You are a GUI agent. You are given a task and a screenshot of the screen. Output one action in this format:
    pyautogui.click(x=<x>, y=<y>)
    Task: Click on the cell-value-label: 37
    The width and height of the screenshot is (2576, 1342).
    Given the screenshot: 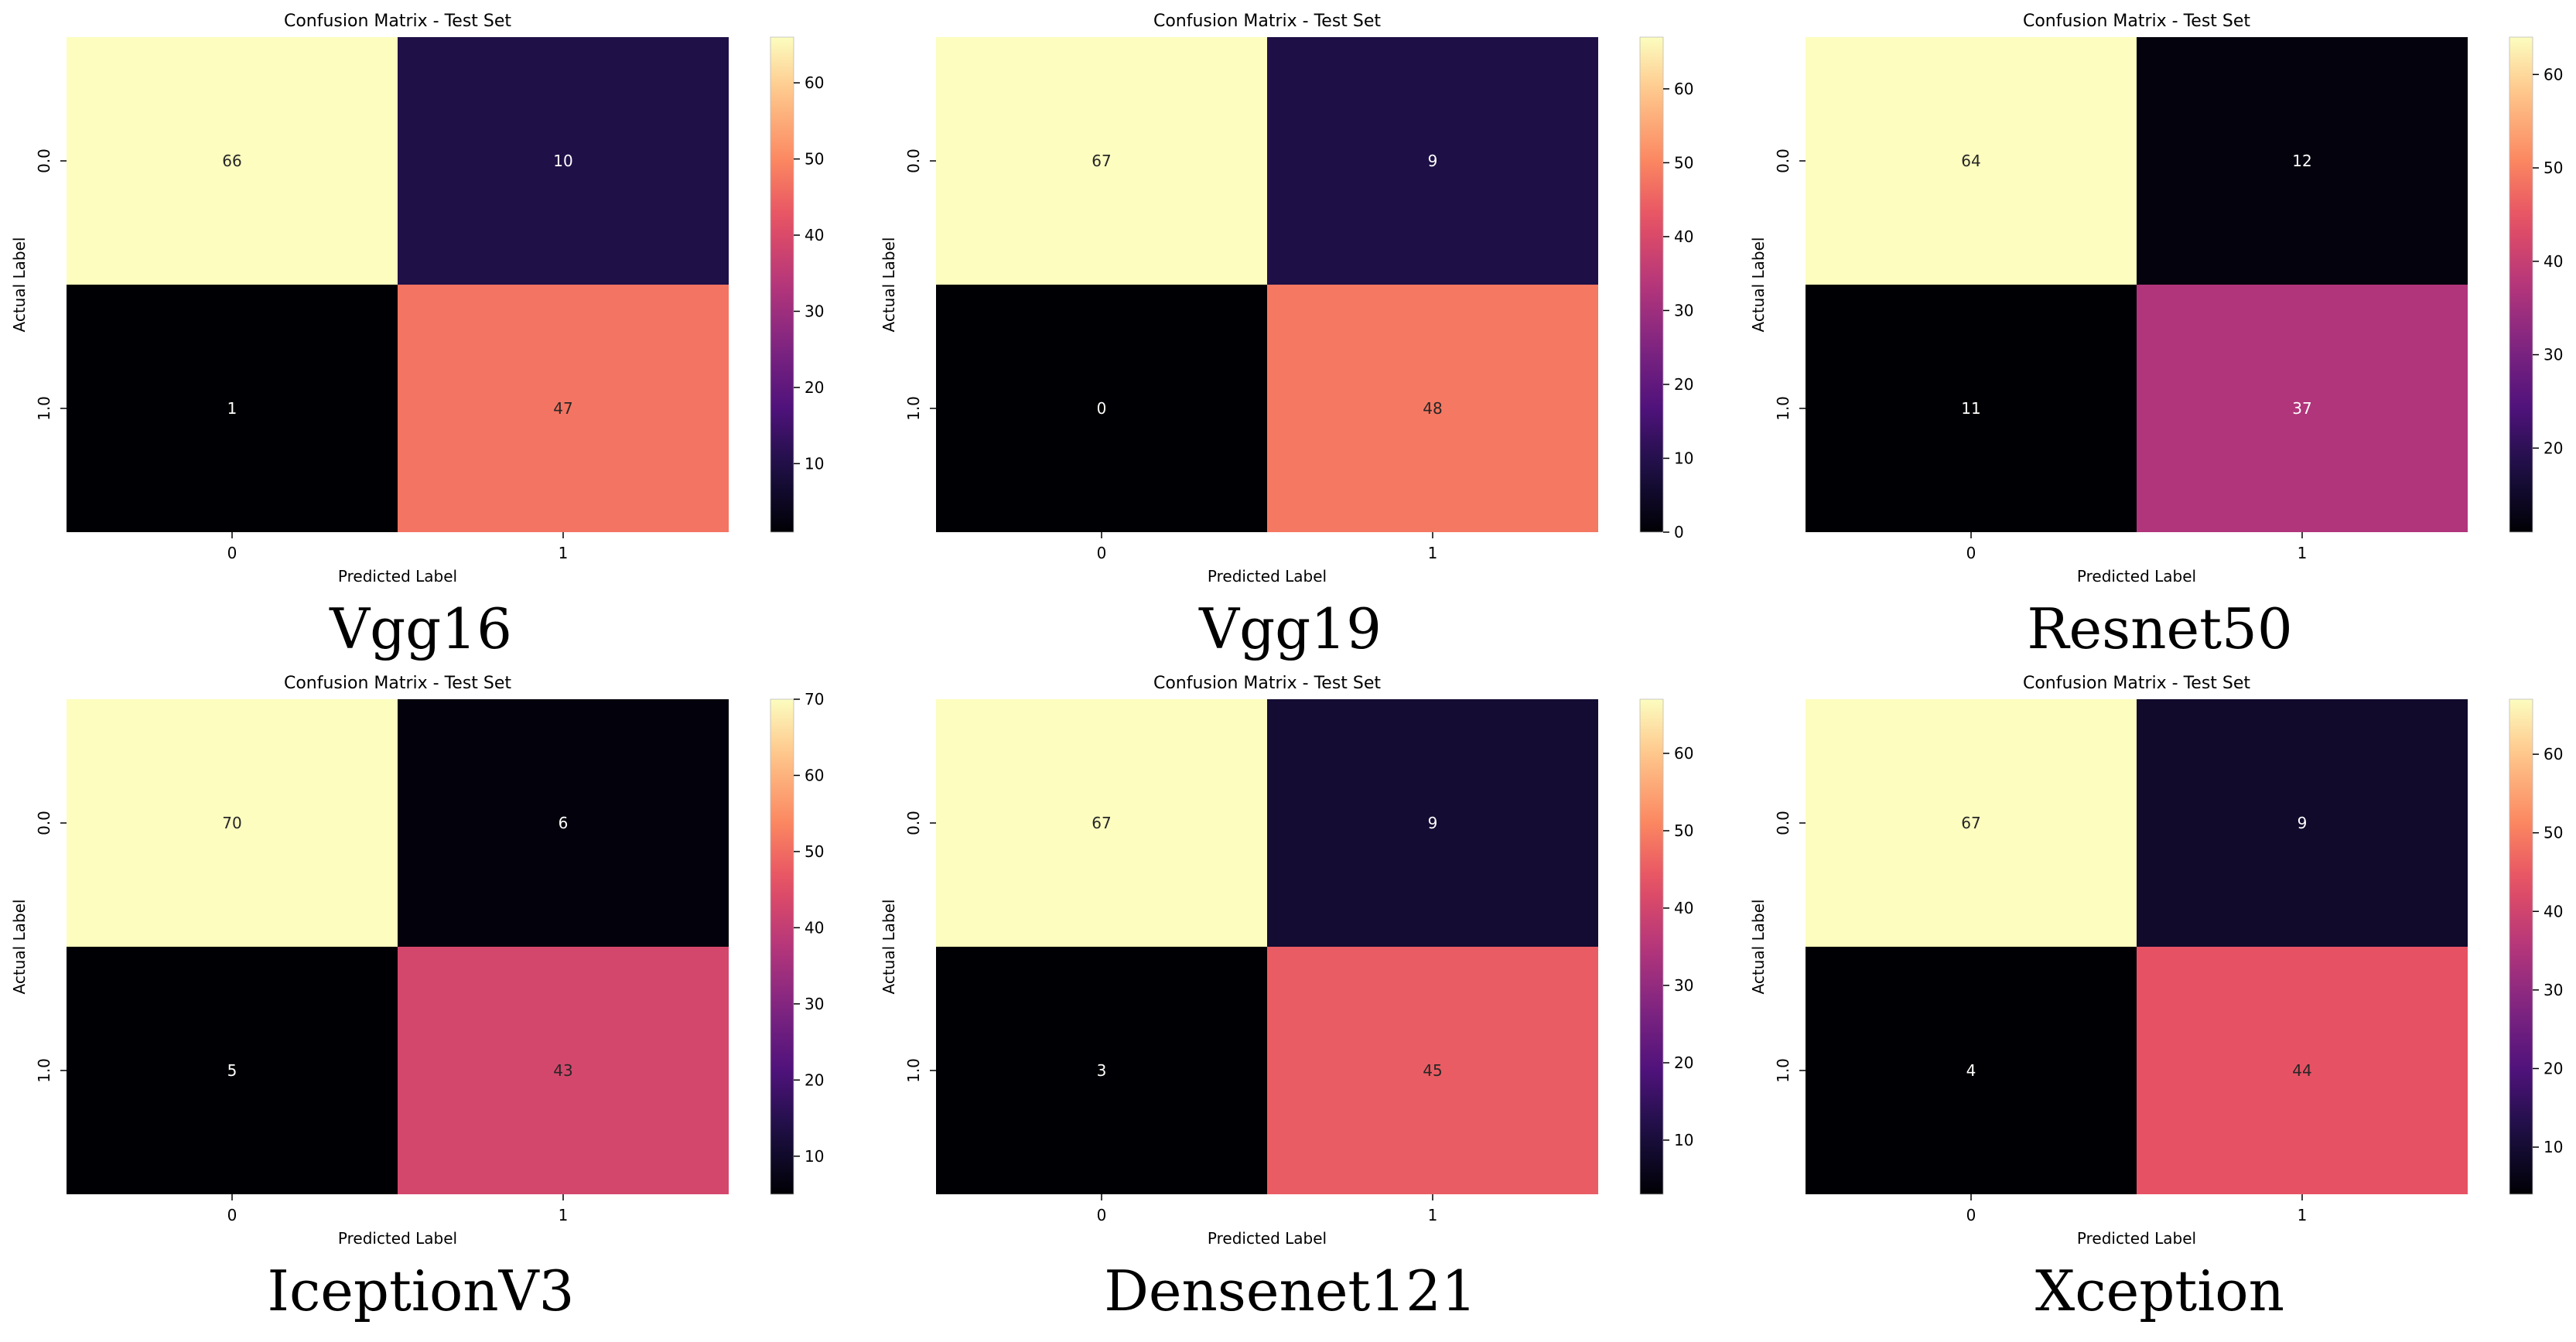 What is the action you would take?
    pyautogui.click(x=2301, y=409)
    